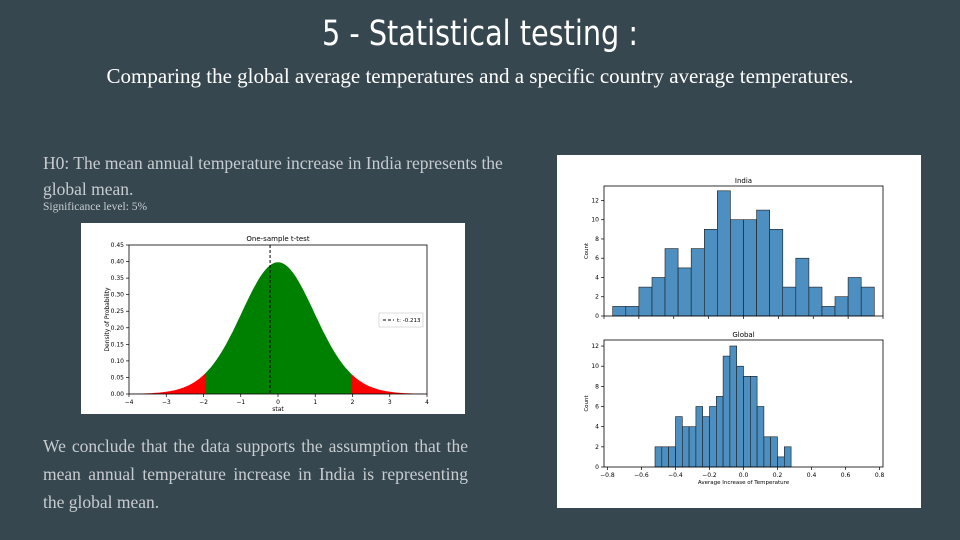  What do you see at coordinates (641, 475) in the screenshot?
I see `global-x-tick-label: −0.6` at bounding box center [641, 475].